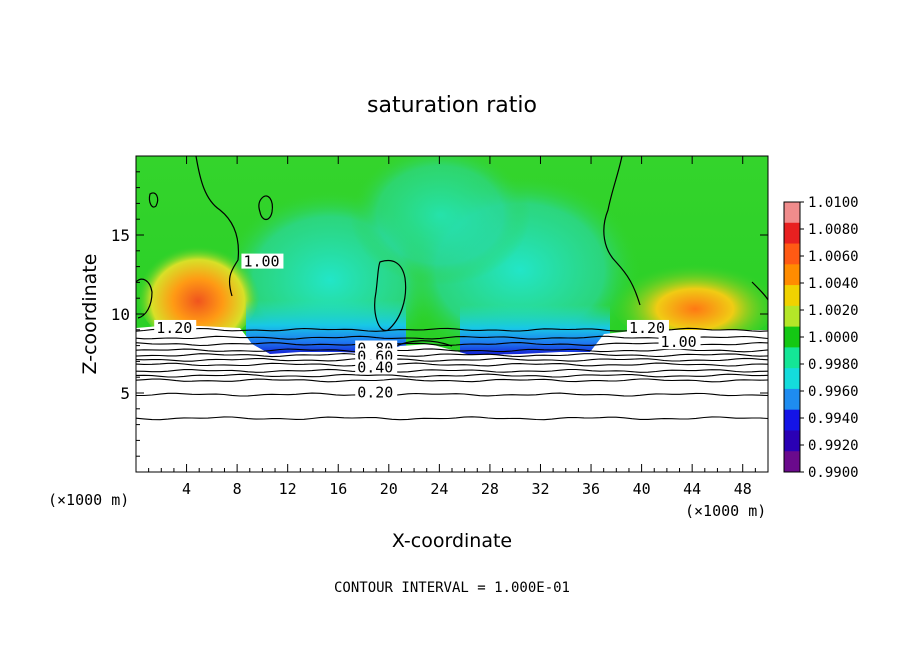 Image resolution: width=904 pixels, height=654 pixels. What do you see at coordinates (540, 489) in the screenshot?
I see `x-tick-label: 32` at bounding box center [540, 489].